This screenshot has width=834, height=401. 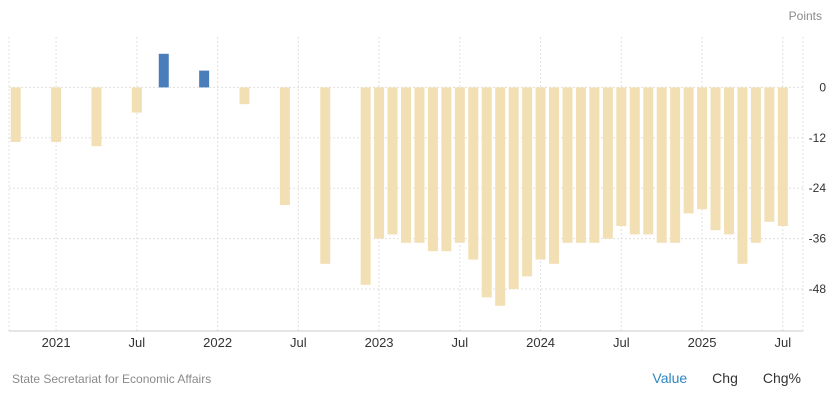 What do you see at coordinates (56, 342) in the screenshot?
I see `x-tick-label: 2021` at bounding box center [56, 342].